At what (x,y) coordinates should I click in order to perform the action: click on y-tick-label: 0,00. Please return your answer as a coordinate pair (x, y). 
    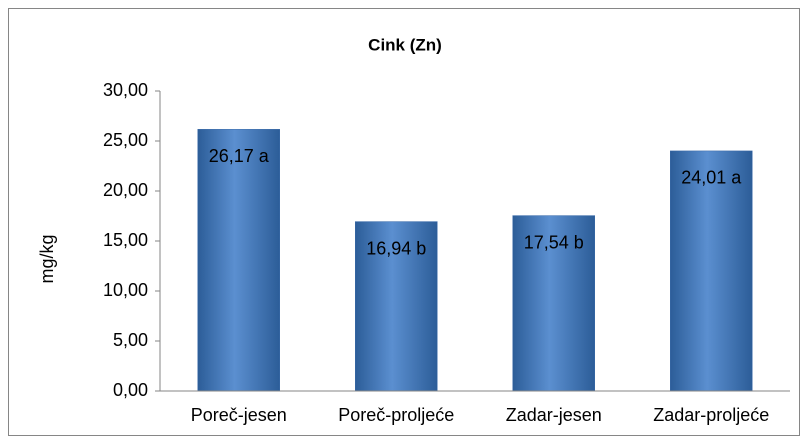
    Looking at the image, I should click on (130, 390).